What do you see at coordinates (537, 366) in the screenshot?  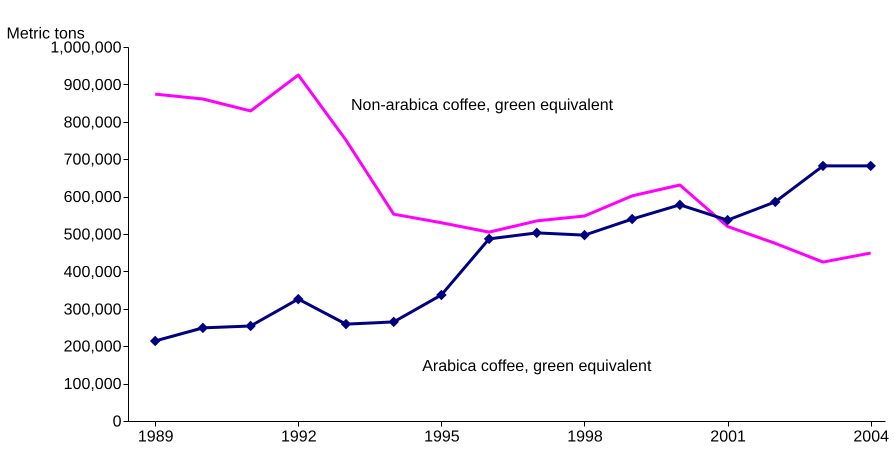 I see `text: Arabica coffee, green equivalent` at bounding box center [537, 366].